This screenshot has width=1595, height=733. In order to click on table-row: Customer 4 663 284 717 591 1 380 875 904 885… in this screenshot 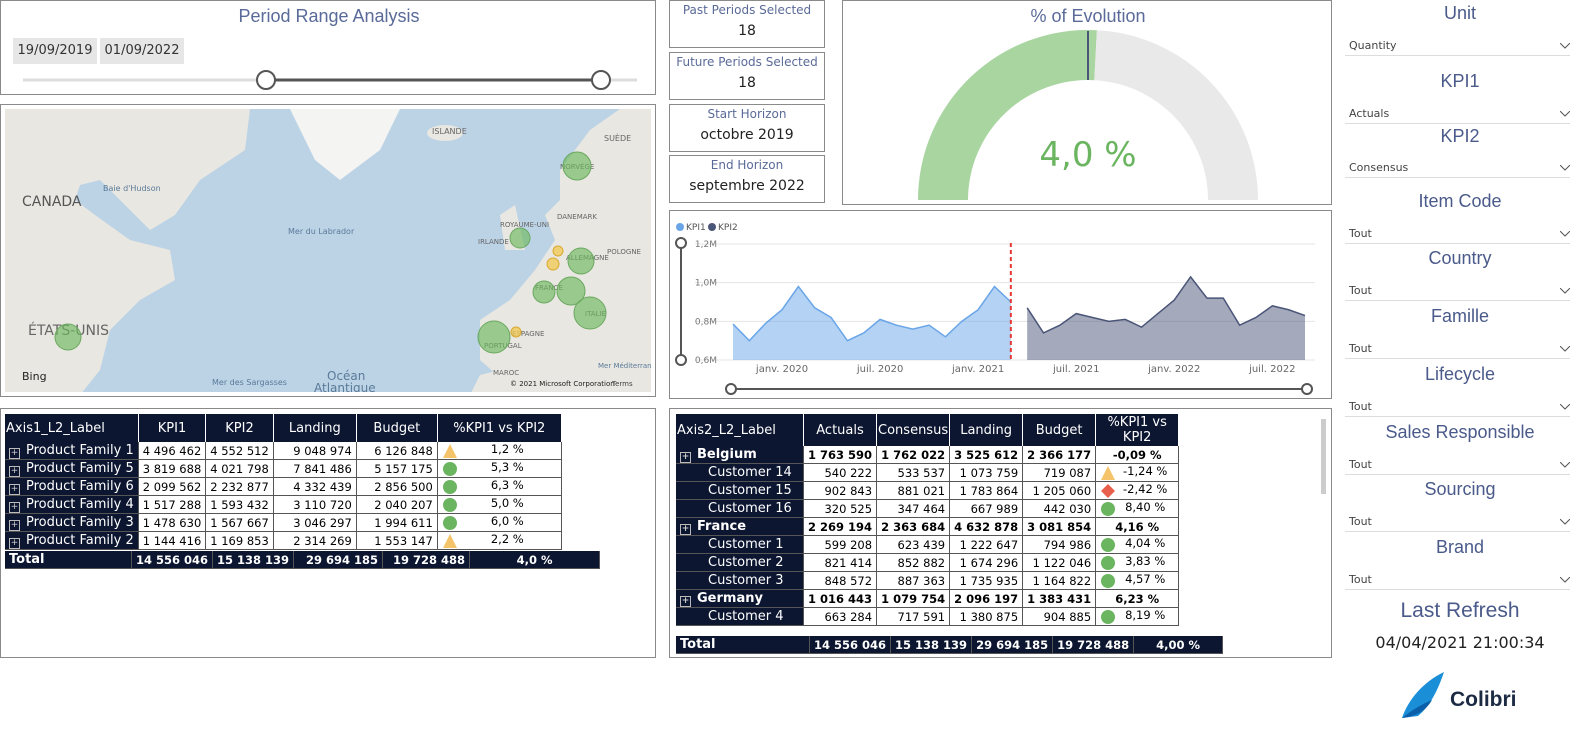, I will do `click(928, 616)`.